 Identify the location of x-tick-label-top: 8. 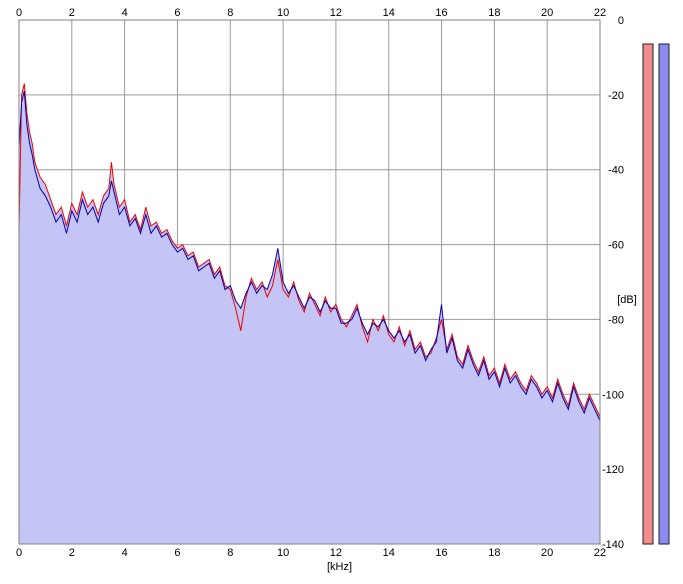
(230, 13).